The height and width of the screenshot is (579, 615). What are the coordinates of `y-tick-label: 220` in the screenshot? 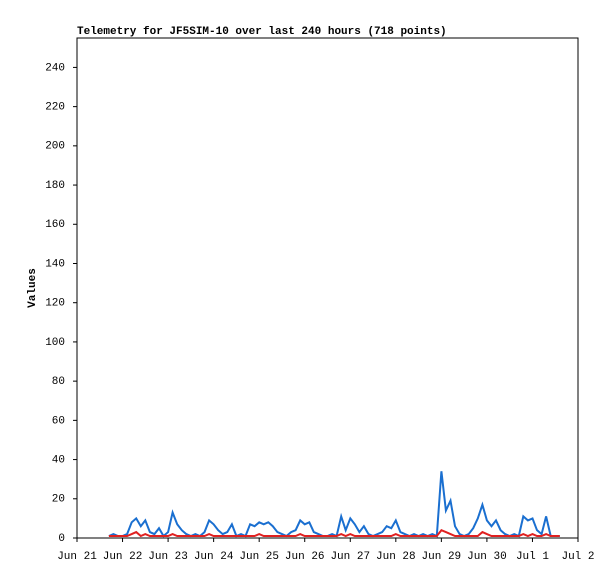 It's located at (55, 108).